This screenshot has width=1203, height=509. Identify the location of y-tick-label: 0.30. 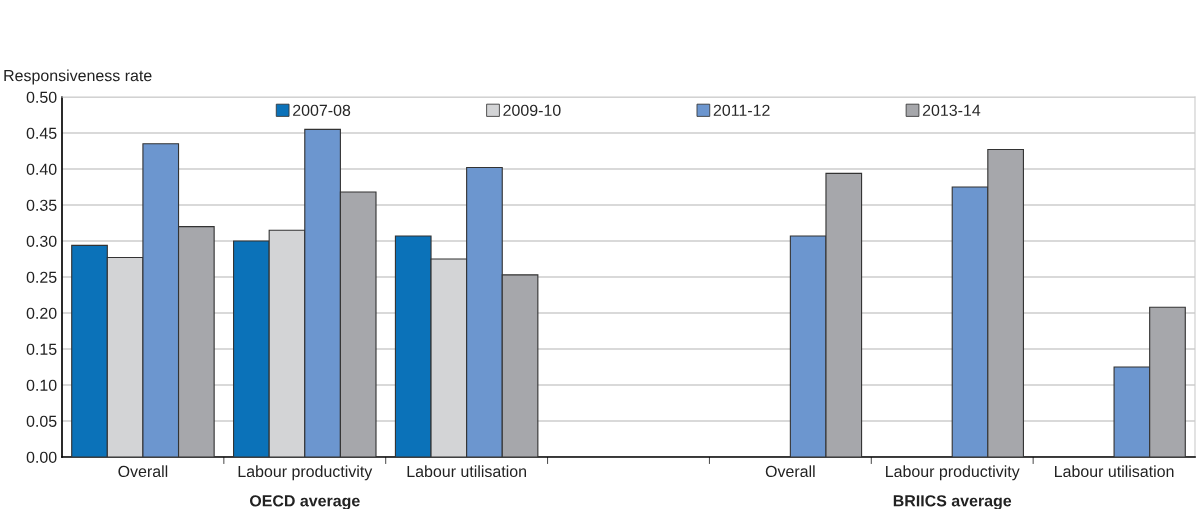
(41, 241).